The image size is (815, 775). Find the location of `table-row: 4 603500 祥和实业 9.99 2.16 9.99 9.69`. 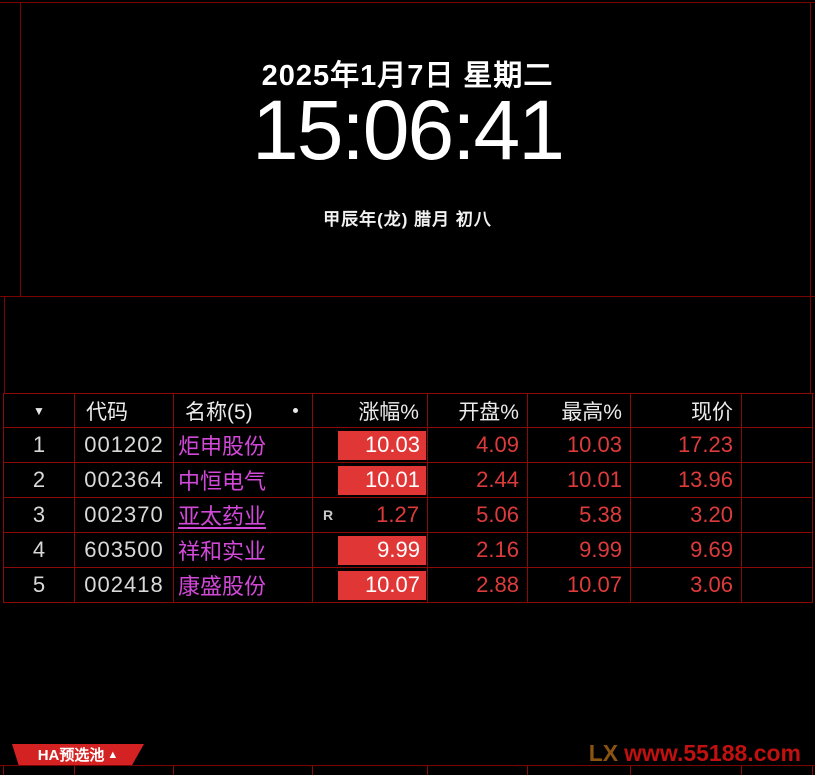

table-row: 4 603500 祥和实业 9.99 2.16 9.99 9.69 is located at coordinates (409, 550).